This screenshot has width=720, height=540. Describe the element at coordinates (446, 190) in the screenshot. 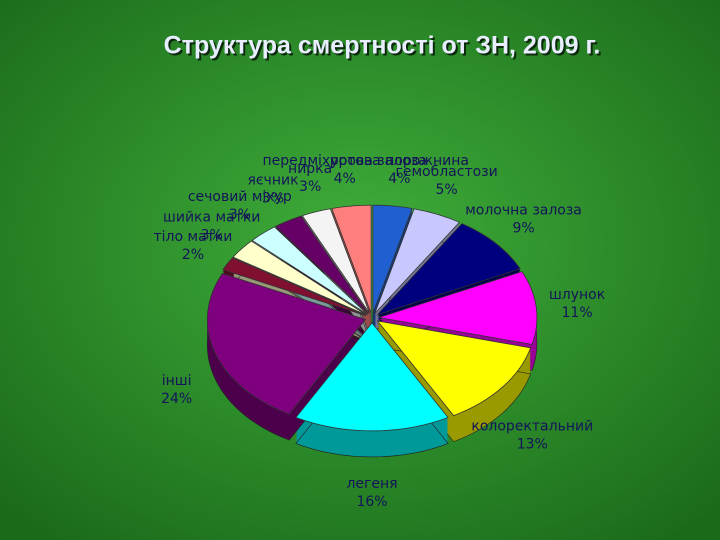

I see `slice-value-label: 5%` at that location.